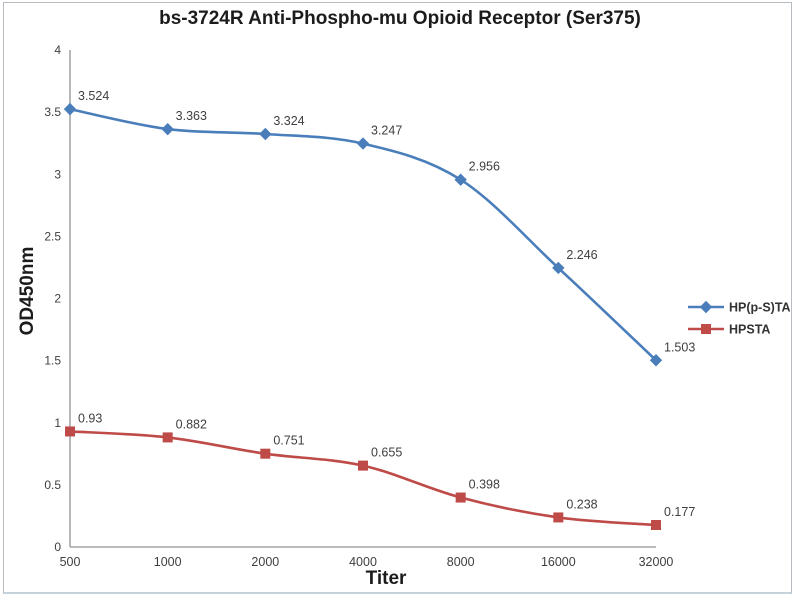  Describe the element at coordinates (656, 562) in the screenshot. I see `x-tick-label: 32000` at that location.